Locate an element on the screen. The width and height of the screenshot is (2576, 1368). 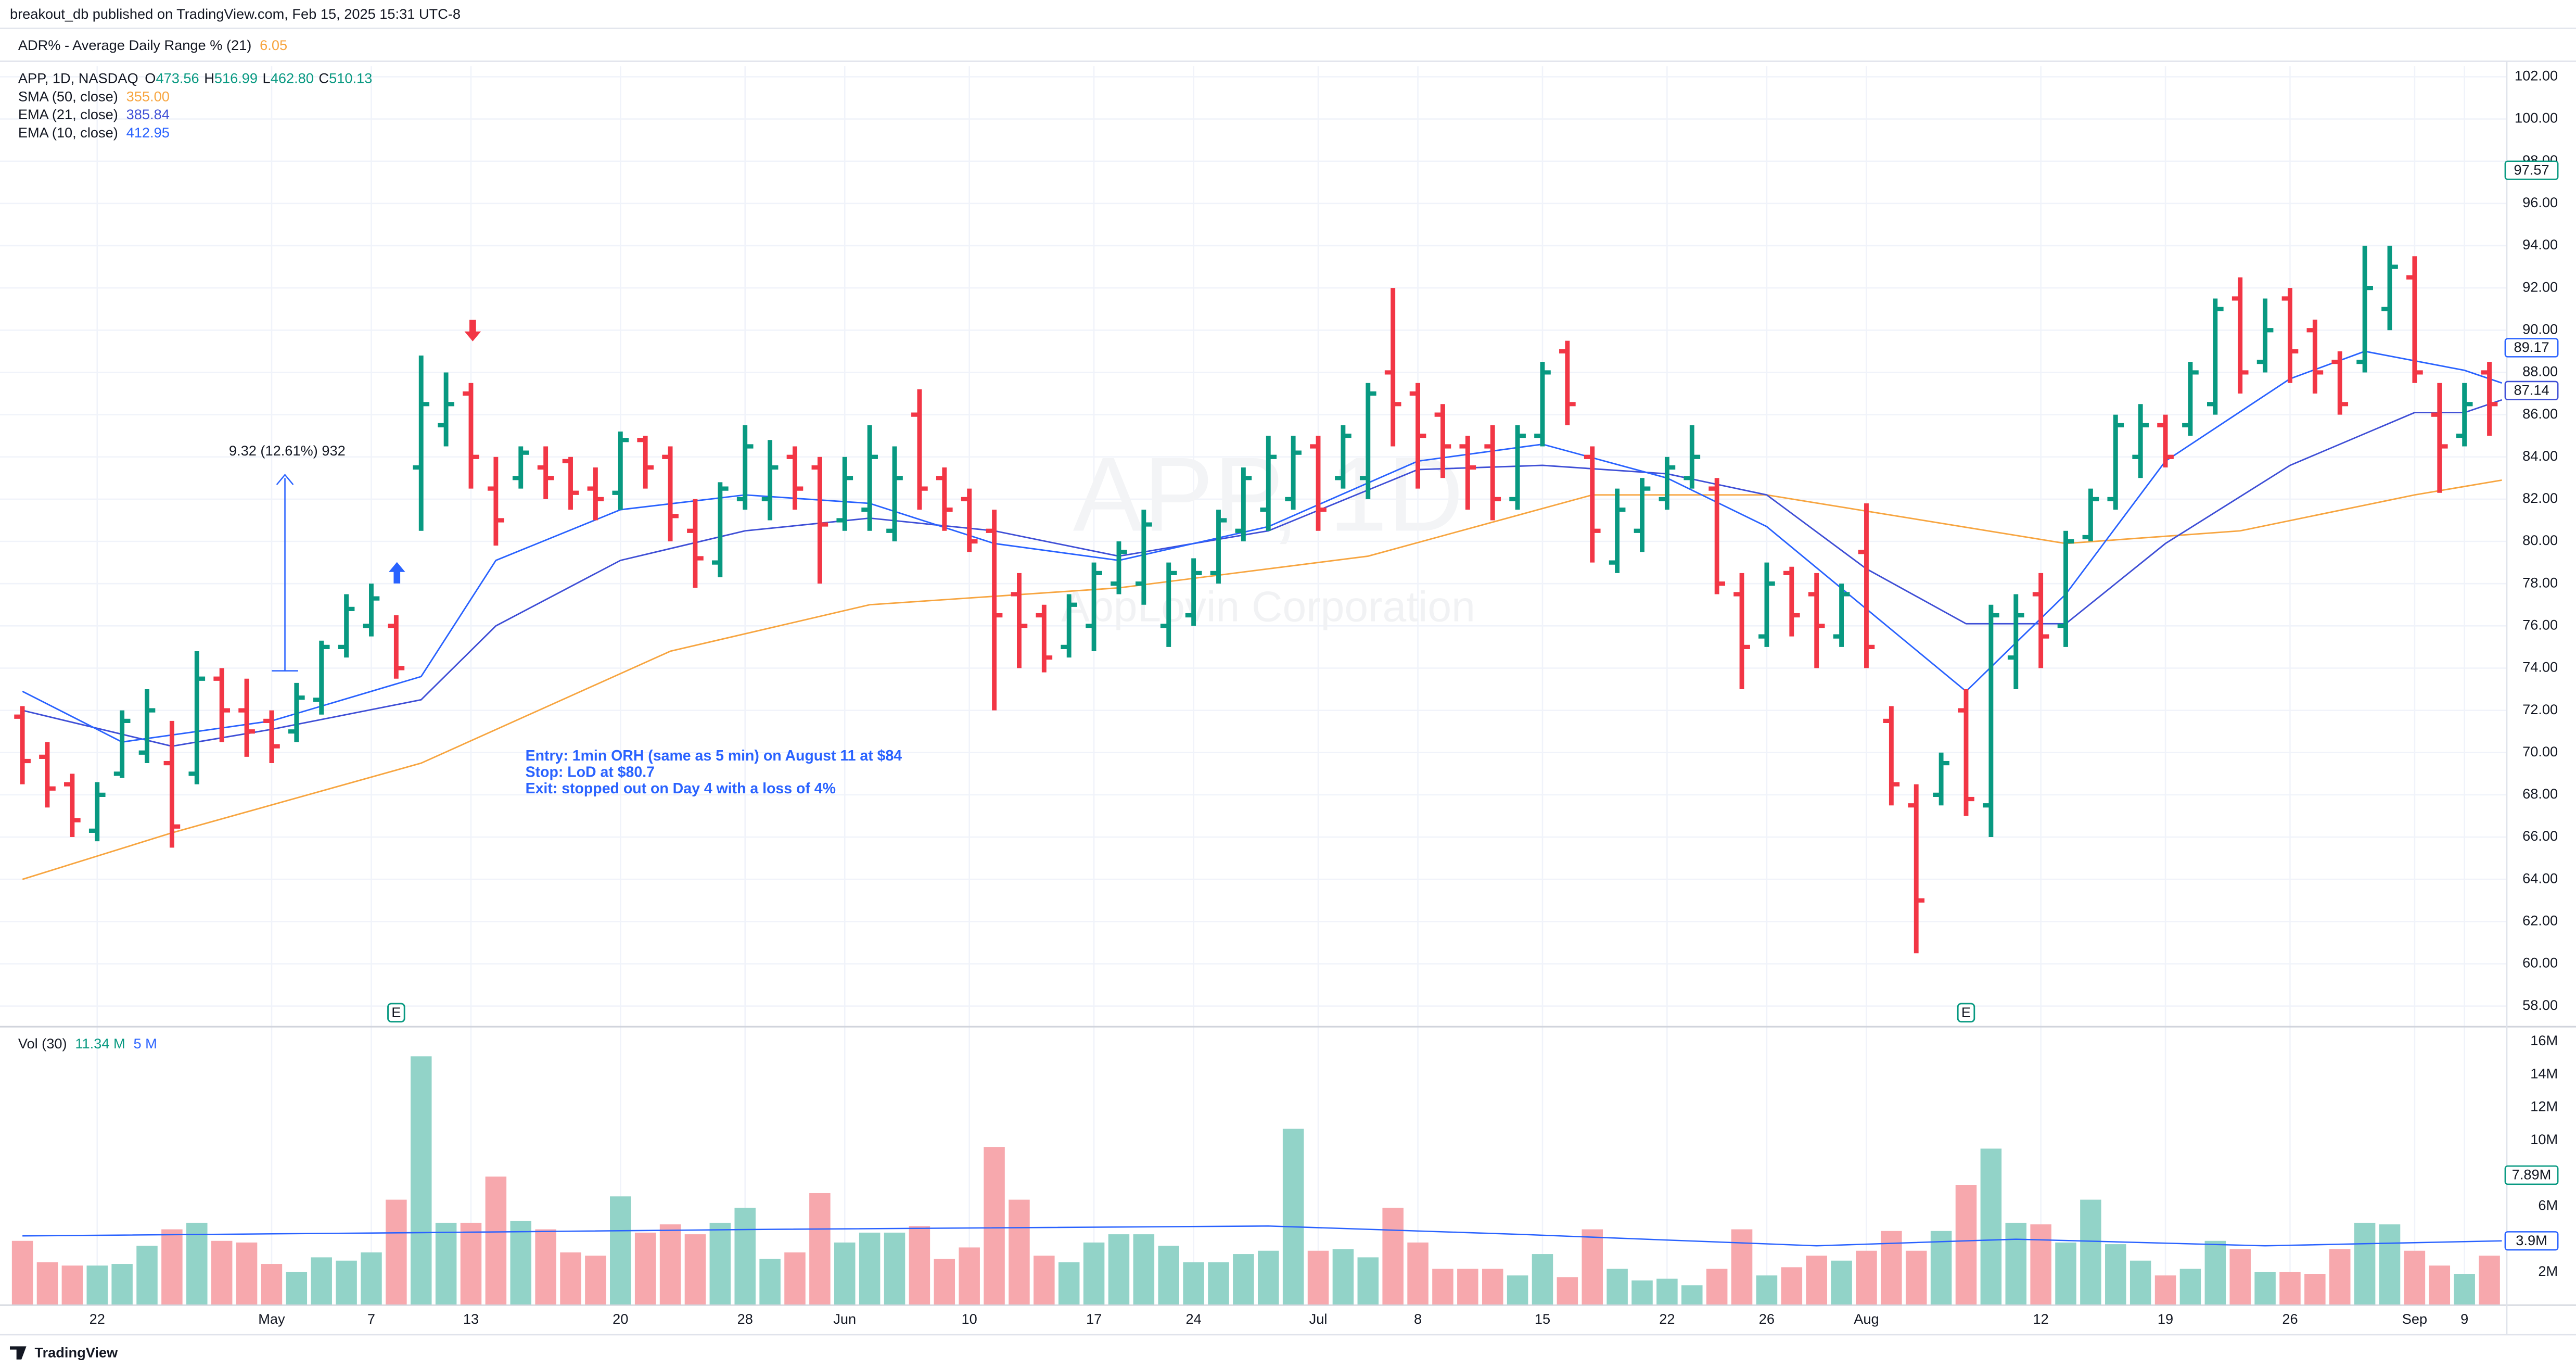
indicator-legend: EMA (10, close) 412.95 is located at coordinates (94, 132).